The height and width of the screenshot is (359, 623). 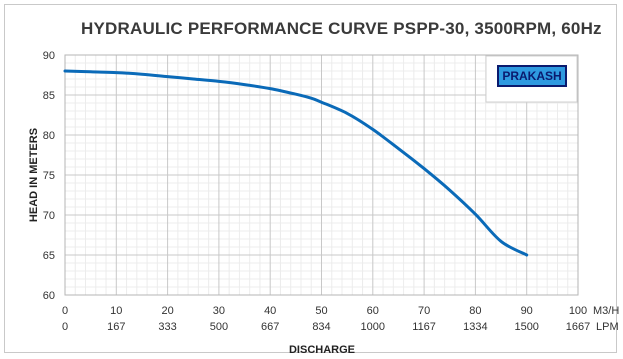 I want to click on x-tick-label-m3h: 100, so click(x=578, y=311).